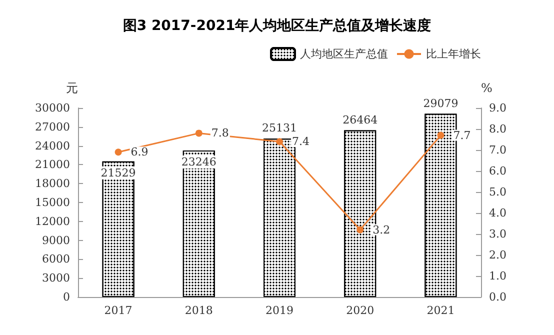 The image size is (554, 335). What do you see at coordinates (497, 192) in the screenshot?
I see `y2-tick-label: 5.0` at bounding box center [497, 192].